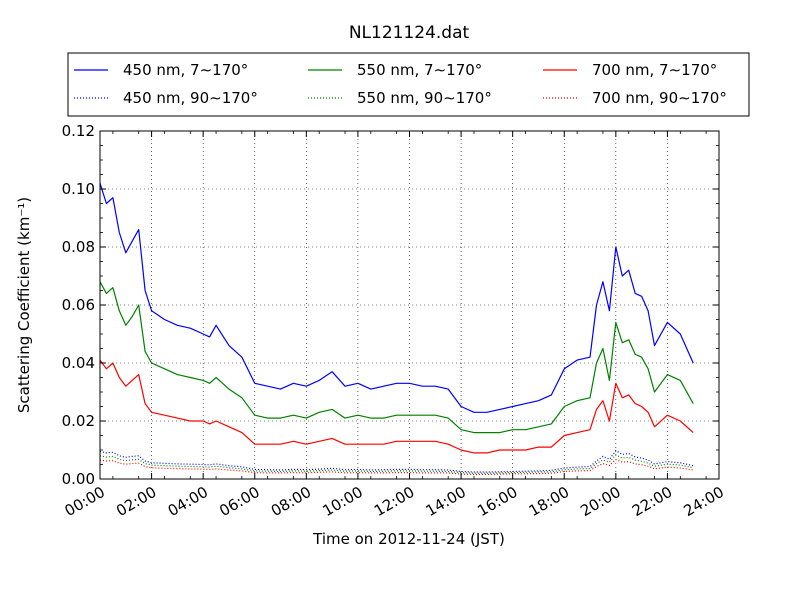 The image size is (800, 604). Describe the element at coordinates (85, 501) in the screenshot. I see `x-tick-label: 00:00` at that location.